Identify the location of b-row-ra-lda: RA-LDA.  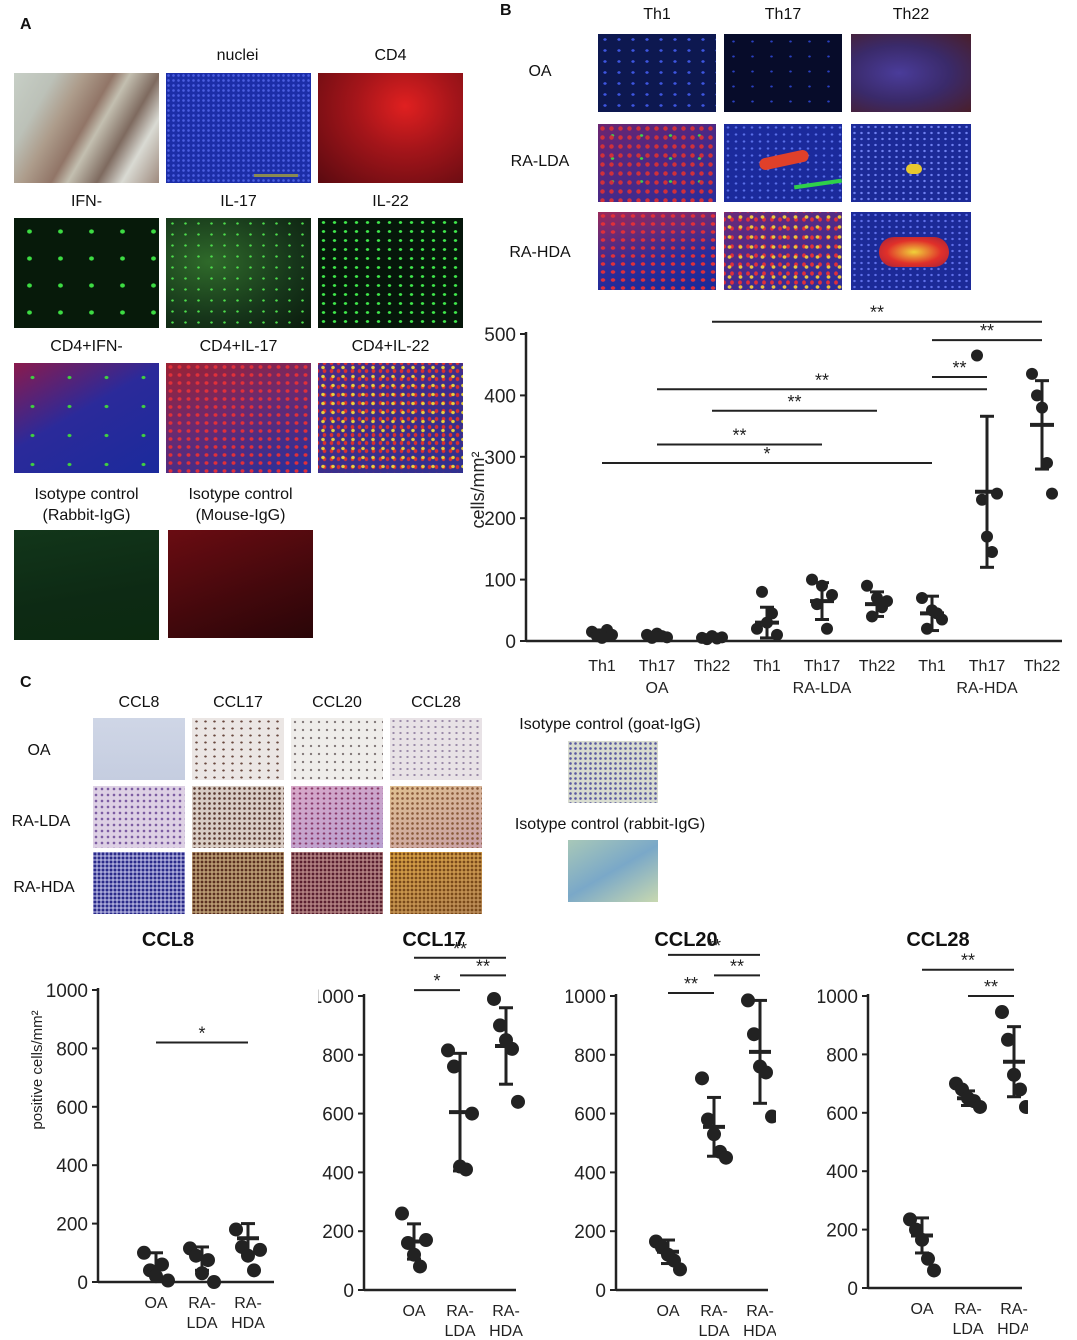
(540, 161).